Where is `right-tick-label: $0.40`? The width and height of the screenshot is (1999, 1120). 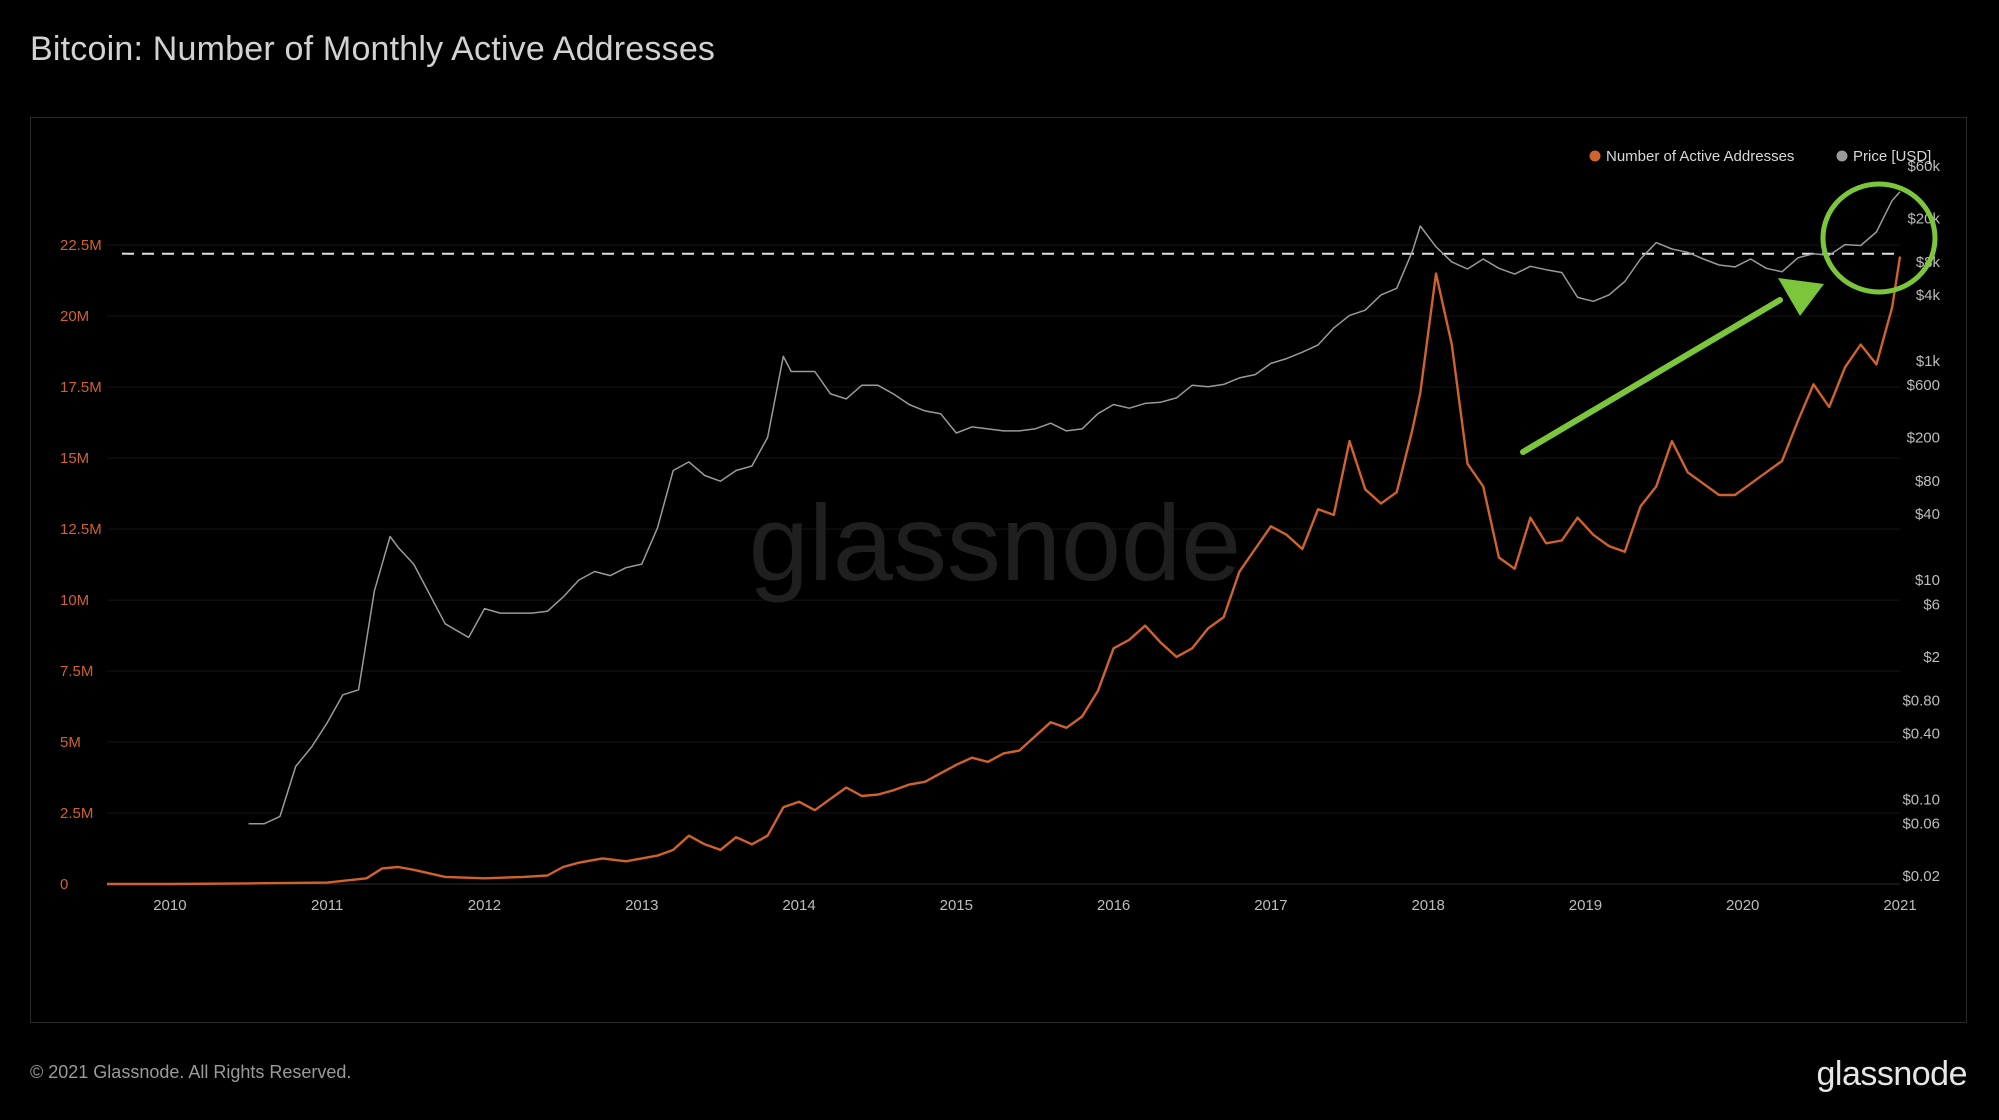
right-tick-label: $0.40 is located at coordinates (1921, 733).